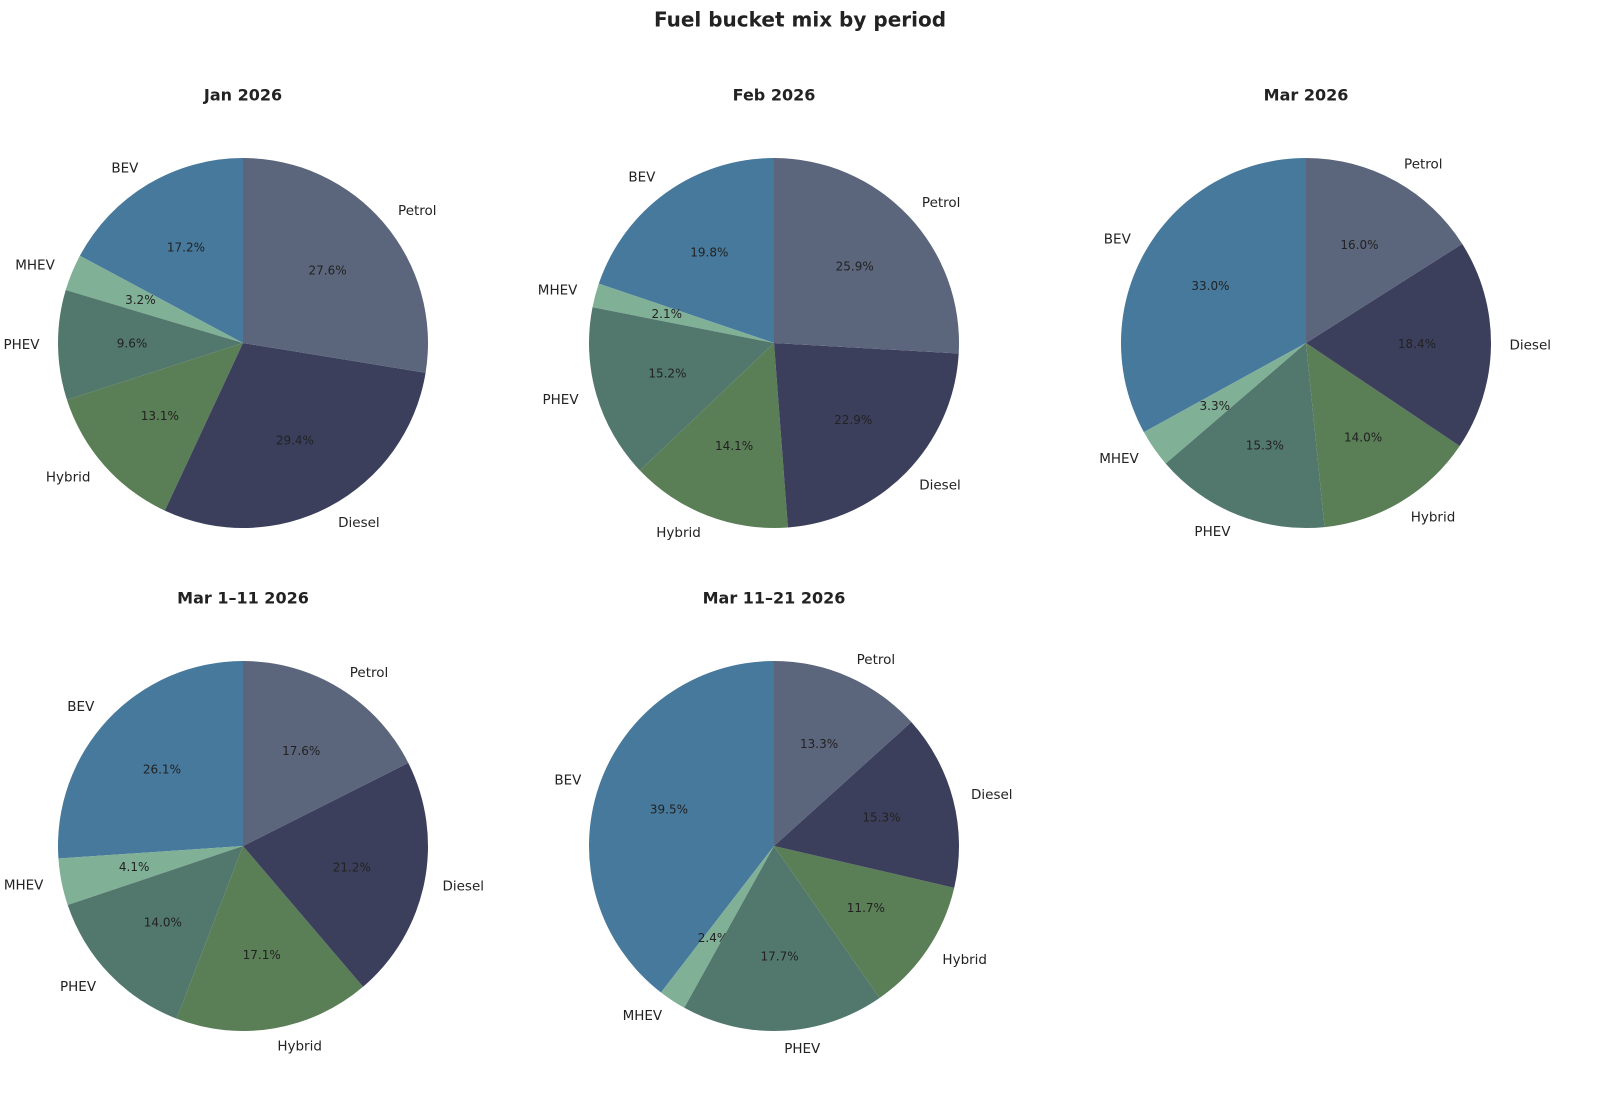 This screenshot has width=1600, height=1111. What do you see at coordinates (774, 598) in the screenshot?
I see `pie-title: Mar 11–21 2026` at bounding box center [774, 598].